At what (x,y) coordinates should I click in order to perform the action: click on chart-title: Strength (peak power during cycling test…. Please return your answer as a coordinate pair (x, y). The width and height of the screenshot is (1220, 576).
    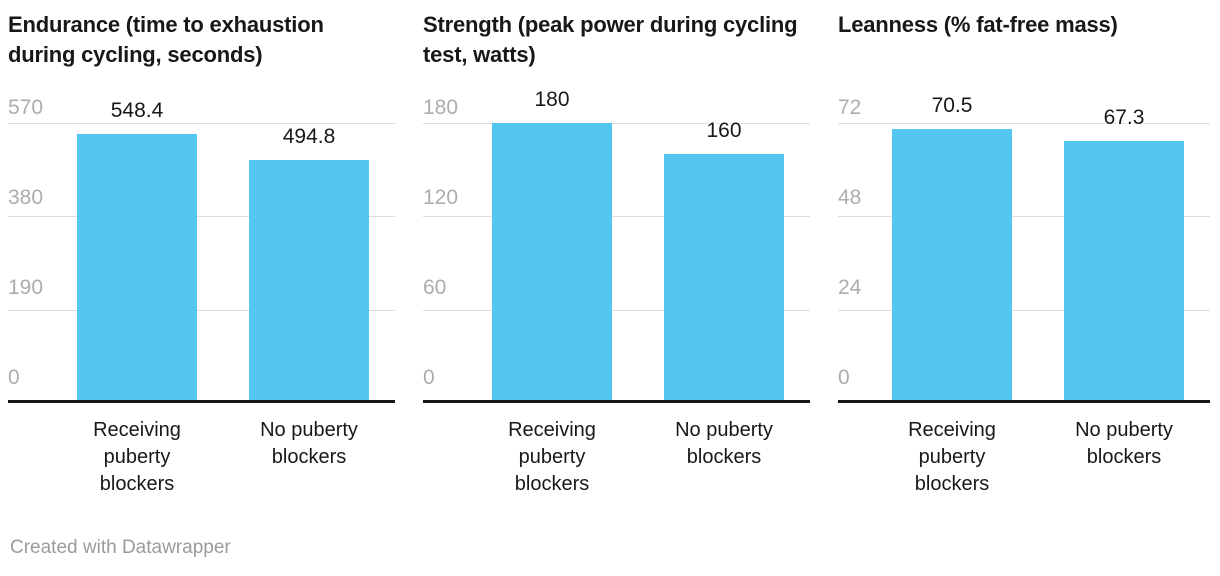
    Looking at the image, I should click on (610, 39).